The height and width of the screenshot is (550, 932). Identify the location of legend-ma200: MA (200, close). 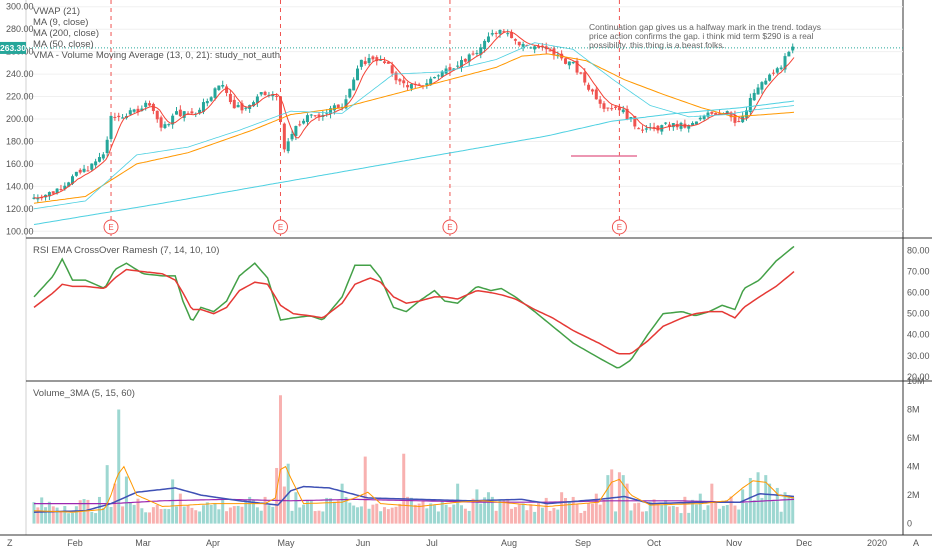
(66, 33).